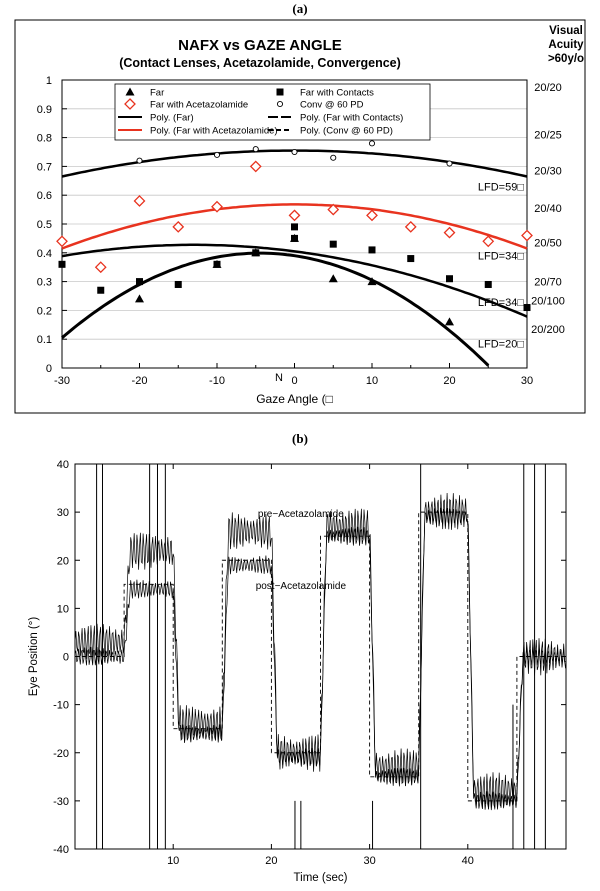  Describe the element at coordinates (63, 609) in the screenshot. I see `y-tick-label: 10` at that location.